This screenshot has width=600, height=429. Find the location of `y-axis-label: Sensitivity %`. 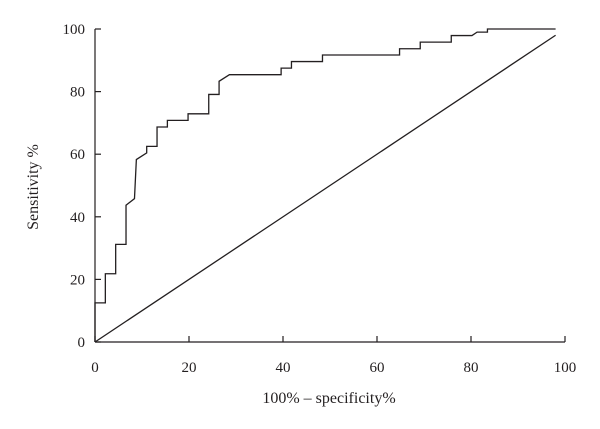

y-axis-label: Sensitivity % is located at coordinates (33, 187).